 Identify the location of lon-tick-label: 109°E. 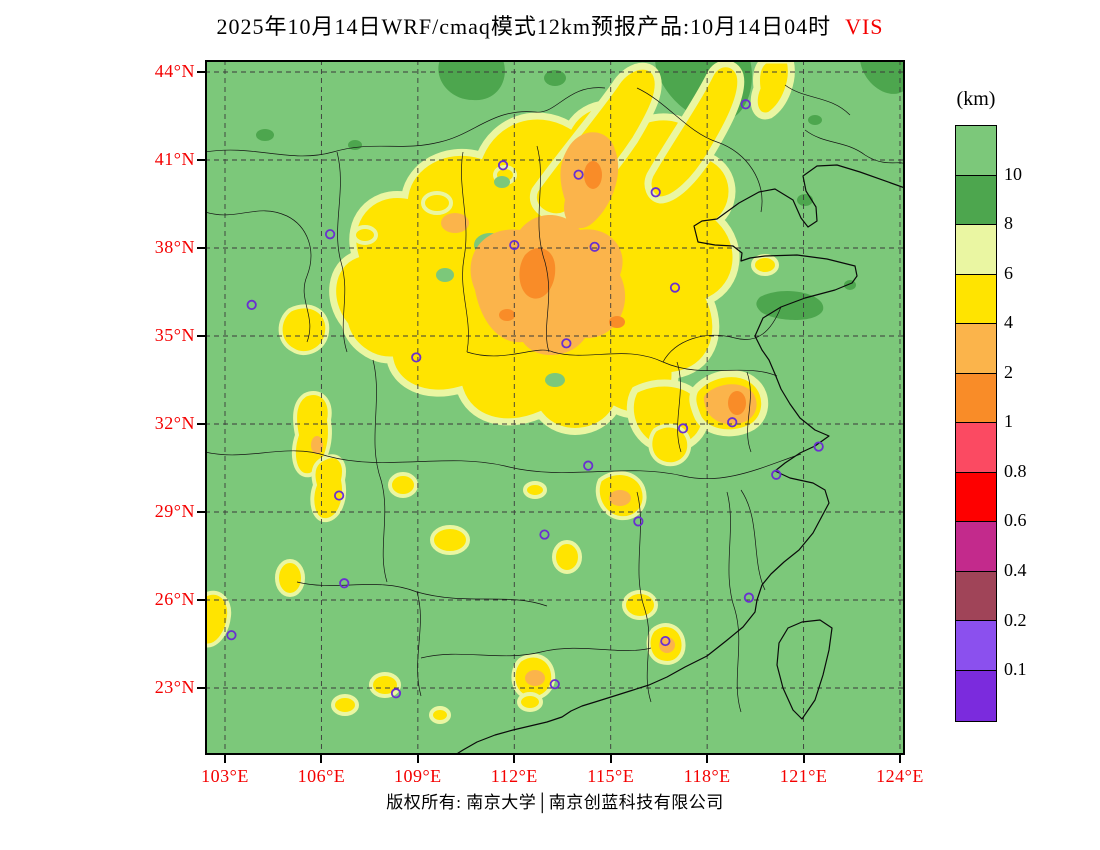
(417, 776).